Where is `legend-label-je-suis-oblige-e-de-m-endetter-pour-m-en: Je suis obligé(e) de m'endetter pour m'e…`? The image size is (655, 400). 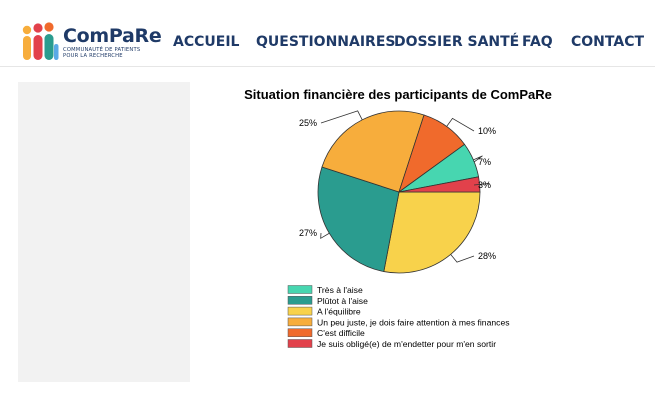 legend-label-je-suis-oblige-e-de-m-endetter-pour-m-en: Je suis obligé(e) de m'endetter pour m'e… is located at coordinates (406, 344).